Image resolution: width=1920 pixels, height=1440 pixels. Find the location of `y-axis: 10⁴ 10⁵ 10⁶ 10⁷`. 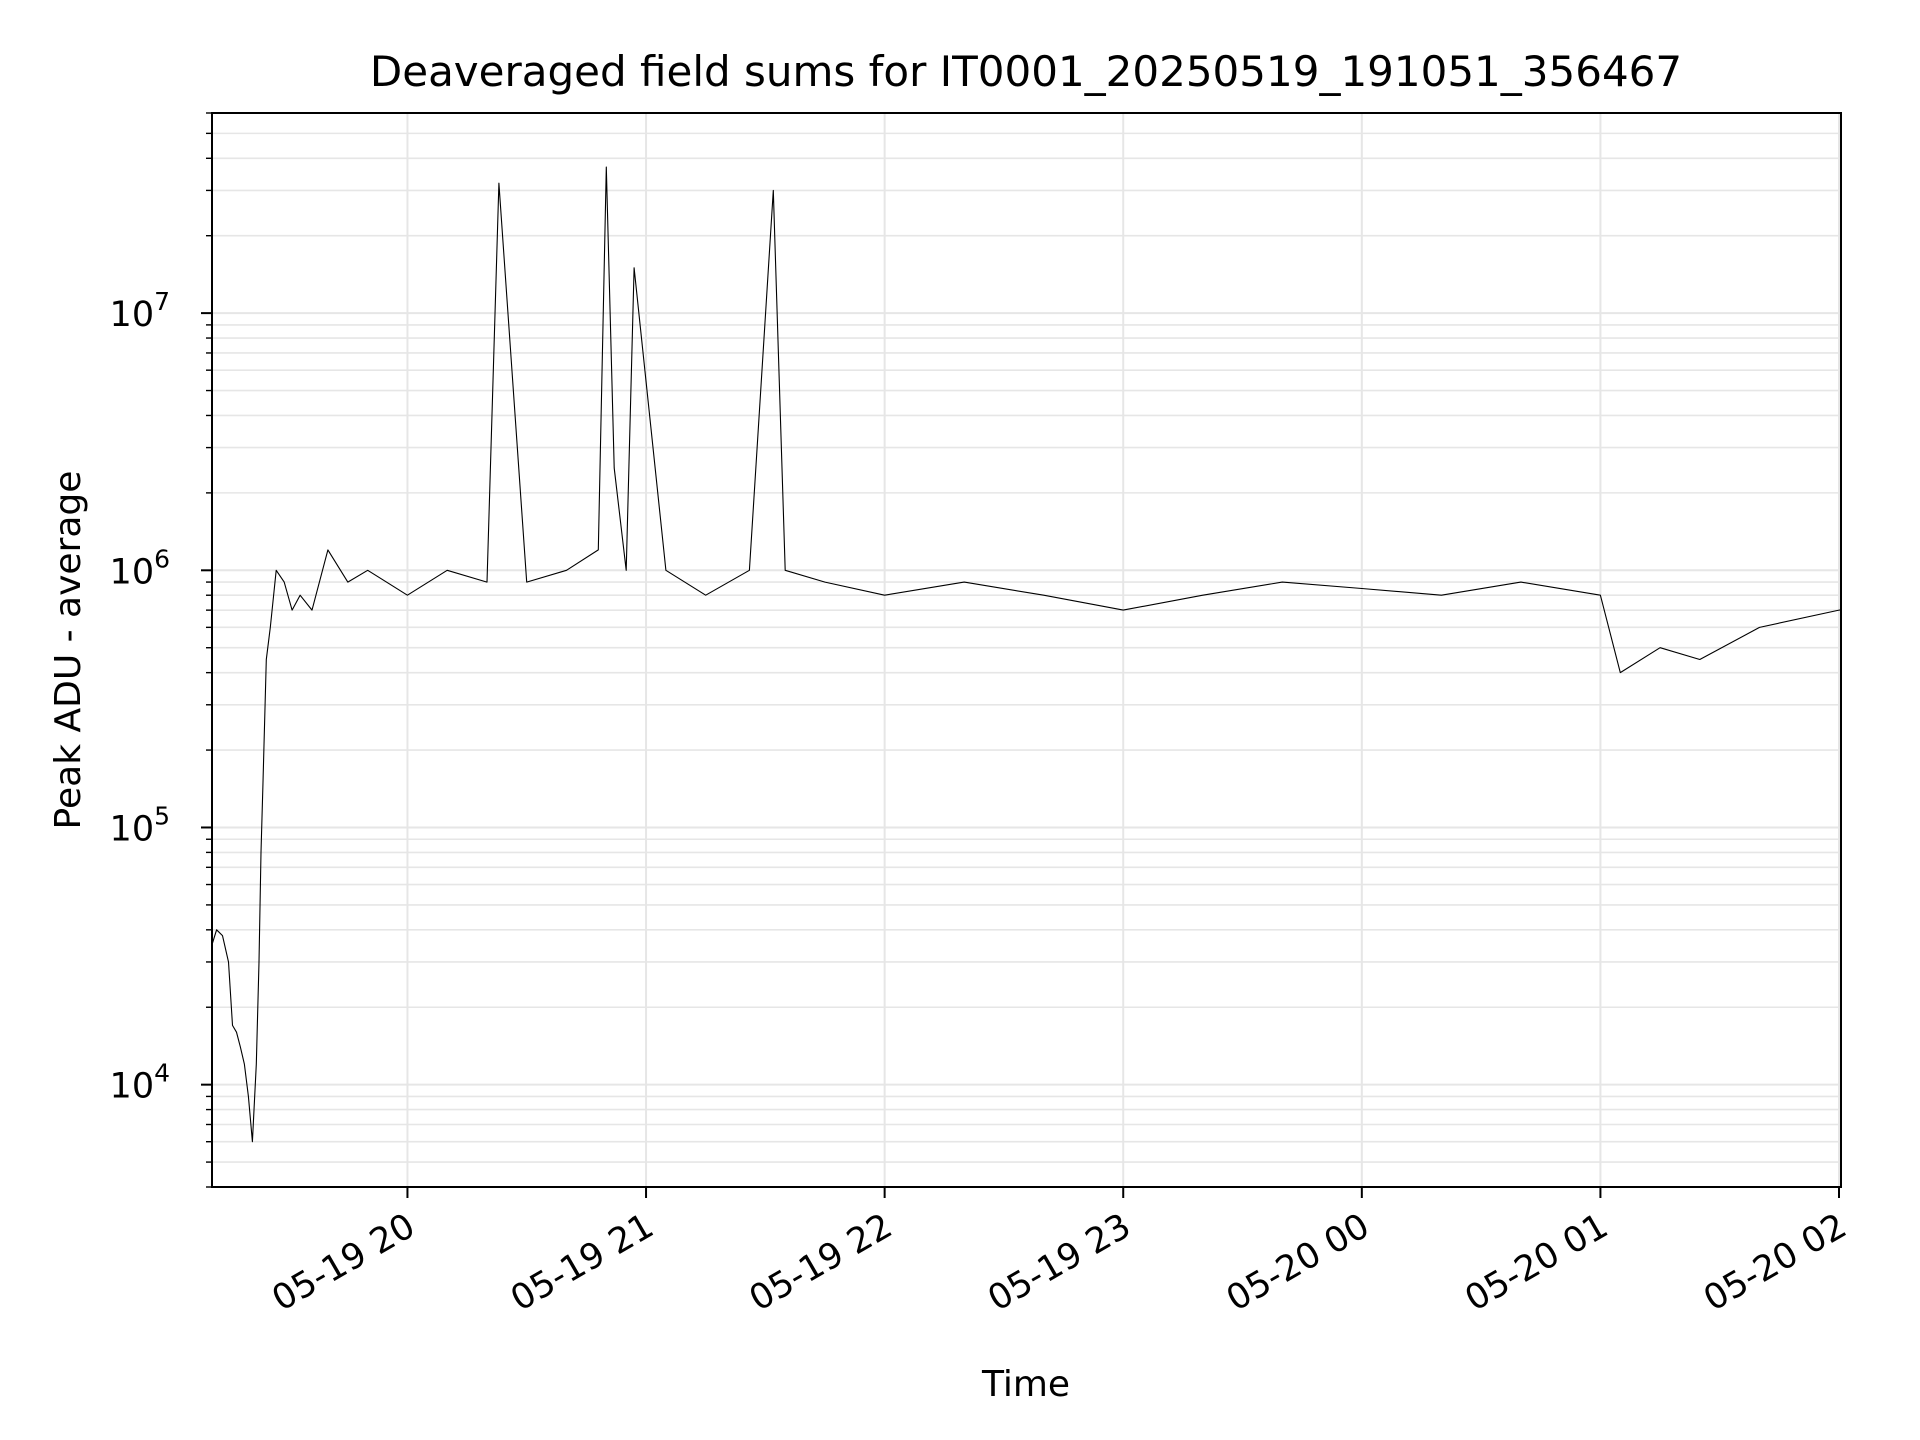

y-axis: 10⁴ 10⁵ 10⁶ 10⁷ is located at coordinates (161, 650).